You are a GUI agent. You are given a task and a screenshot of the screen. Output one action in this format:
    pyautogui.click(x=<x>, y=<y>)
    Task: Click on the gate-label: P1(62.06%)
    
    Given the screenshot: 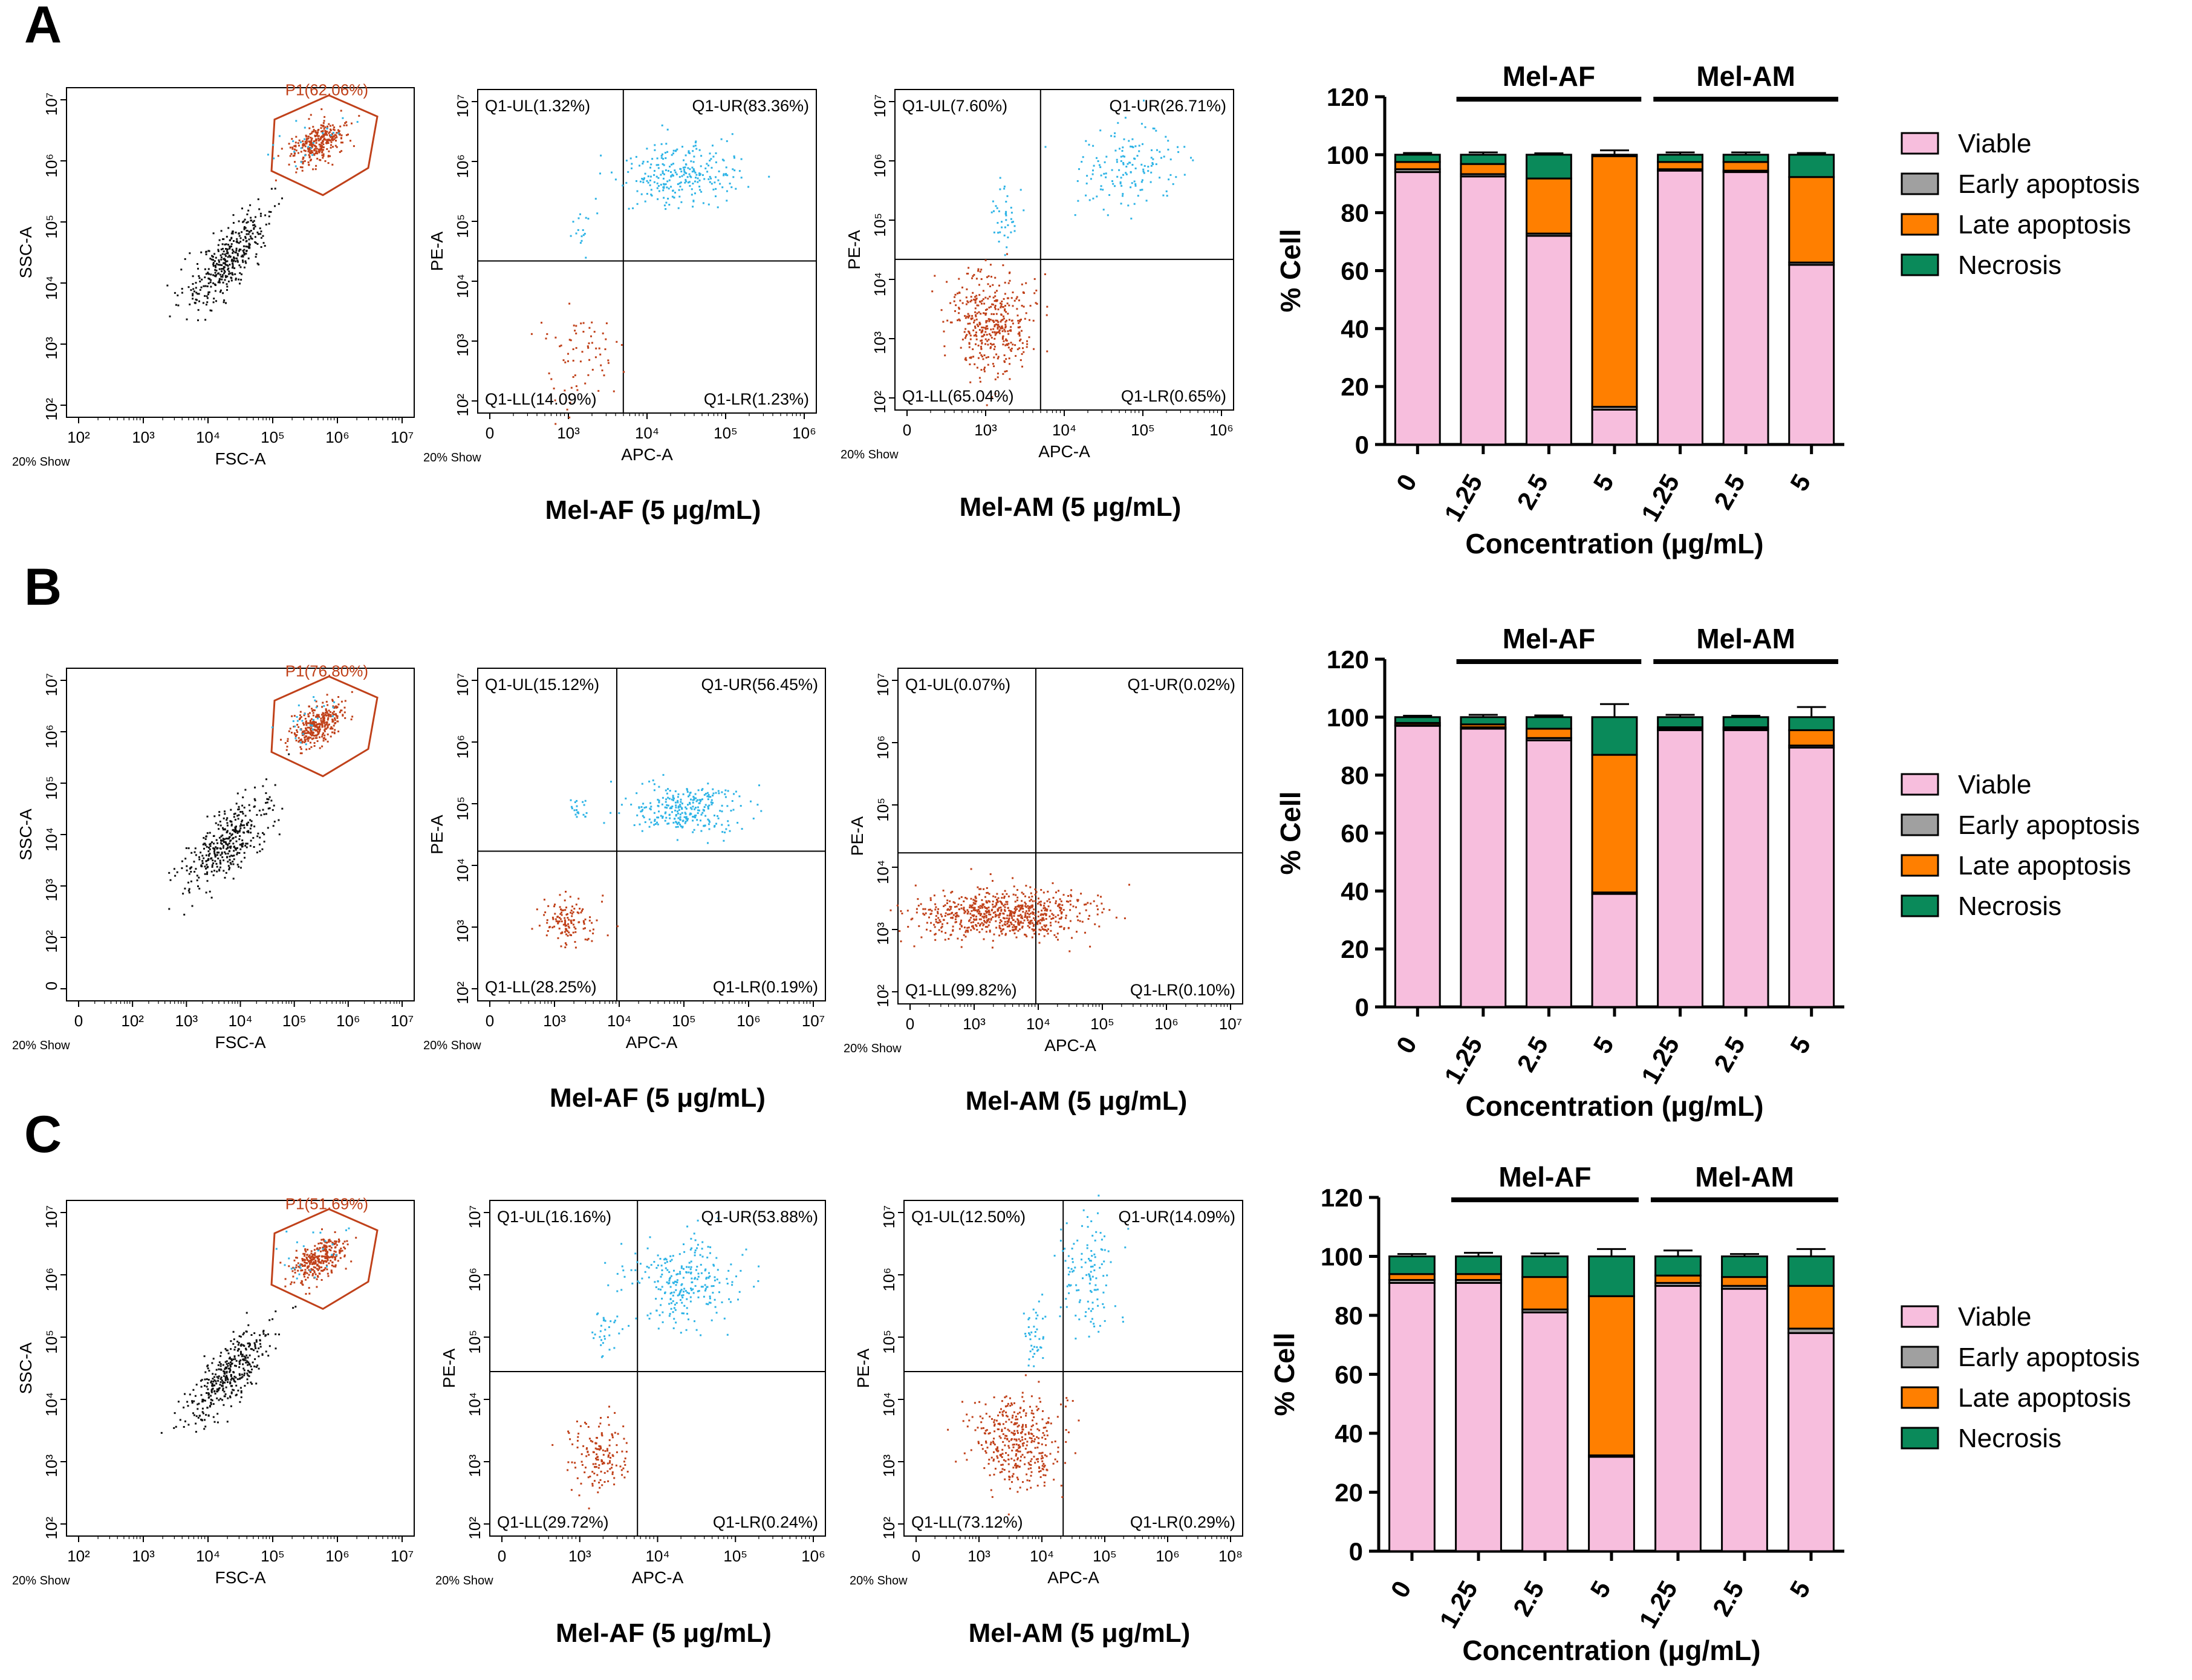 What is the action you would take?
    pyautogui.click(x=327, y=90)
    